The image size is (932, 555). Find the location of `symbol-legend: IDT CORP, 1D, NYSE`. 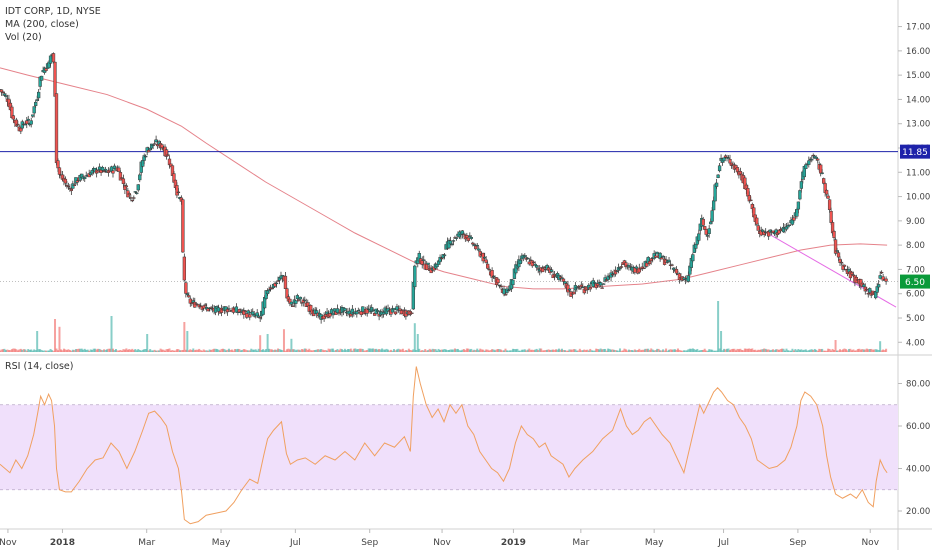

symbol-legend: IDT CORP, 1D, NYSE is located at coordinates (53, 11).